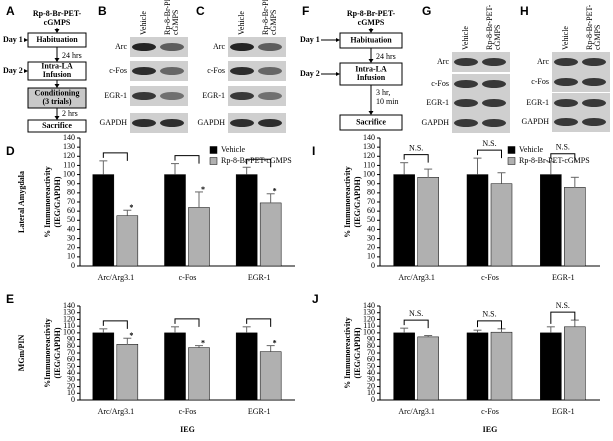 The height and width of the screenshot is (441, 613). What do you see at coordinates (310, 39) in the screenshot?
I see `day-label: Day 1` at bounding box center [310, 39].